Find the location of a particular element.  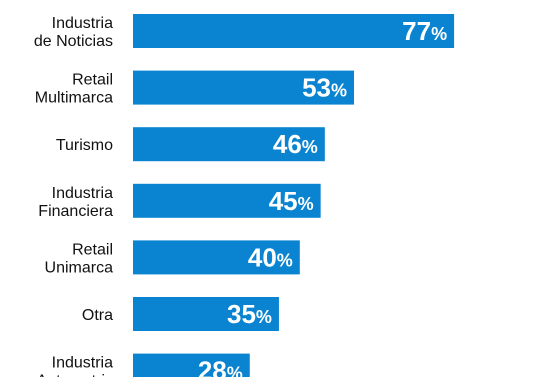

value-percent-0: % is located at coordinates (439, 34).